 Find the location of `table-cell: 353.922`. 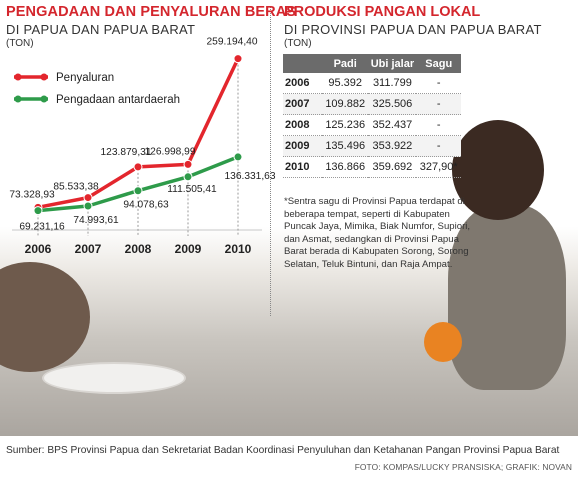

table-cell: 353.922 is located at coordinates (392, 146).